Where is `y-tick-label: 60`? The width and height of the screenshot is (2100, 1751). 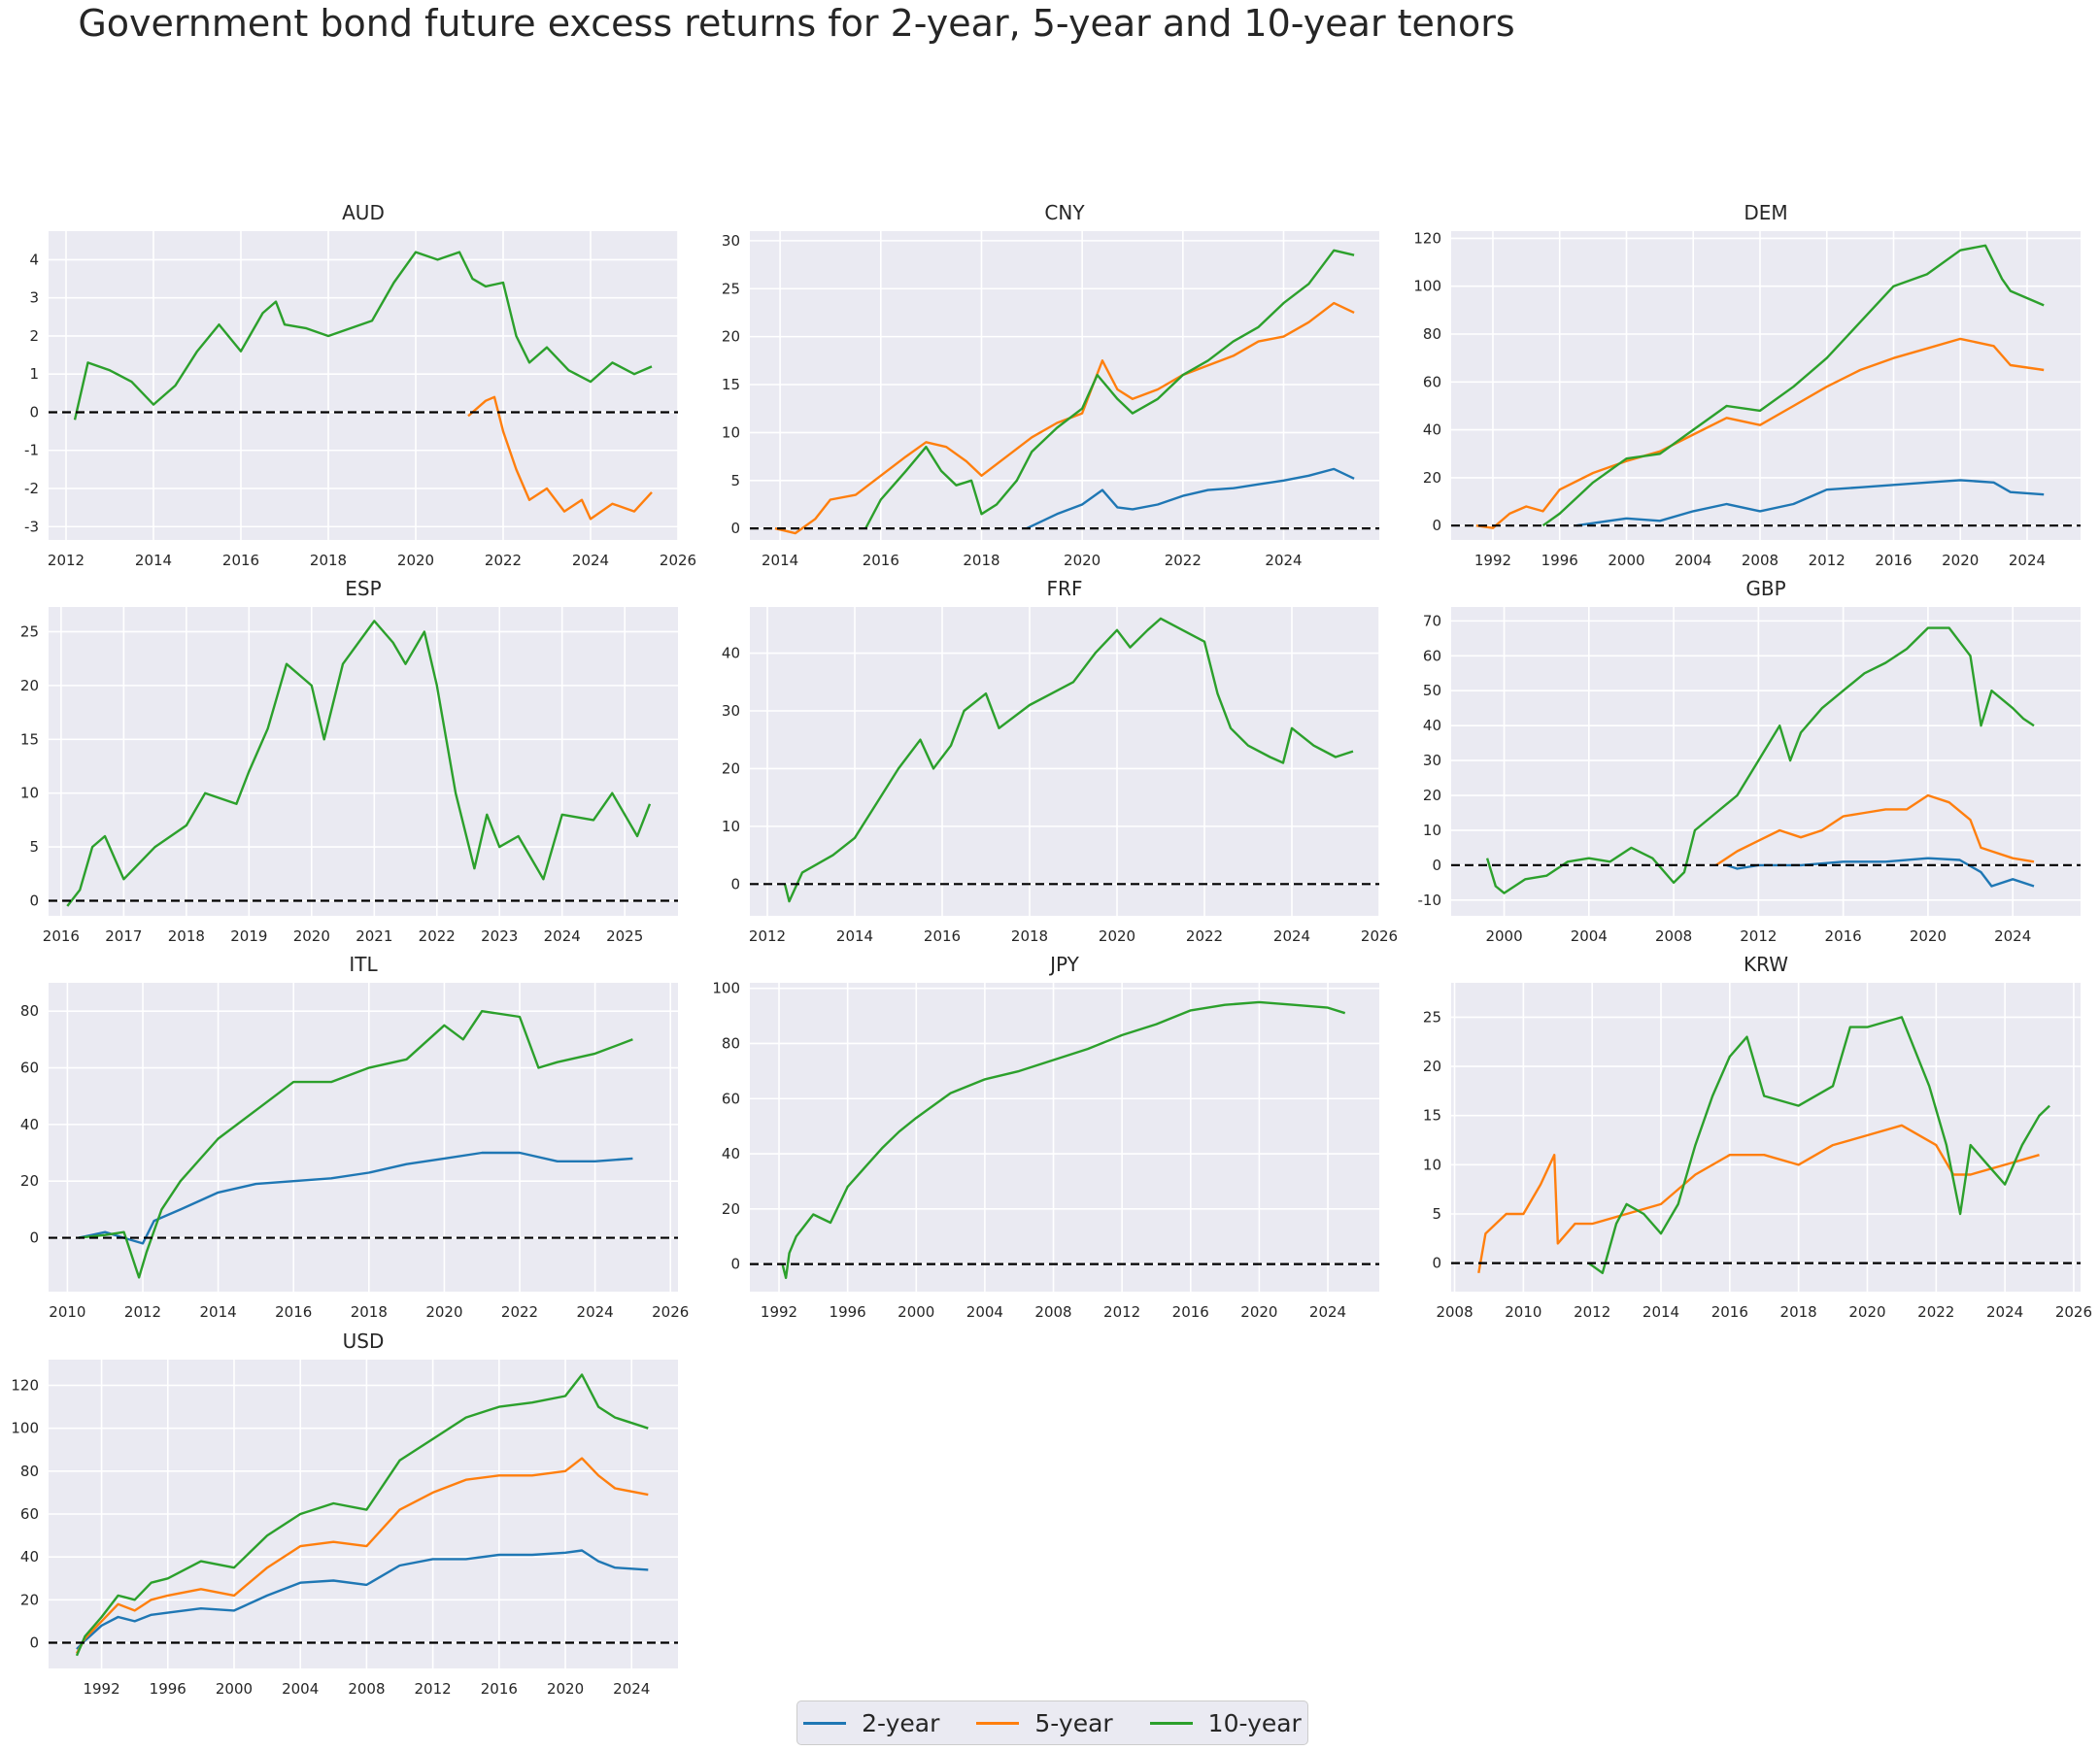 y-tick-label: 60 is located at coordinates (29, 1068).